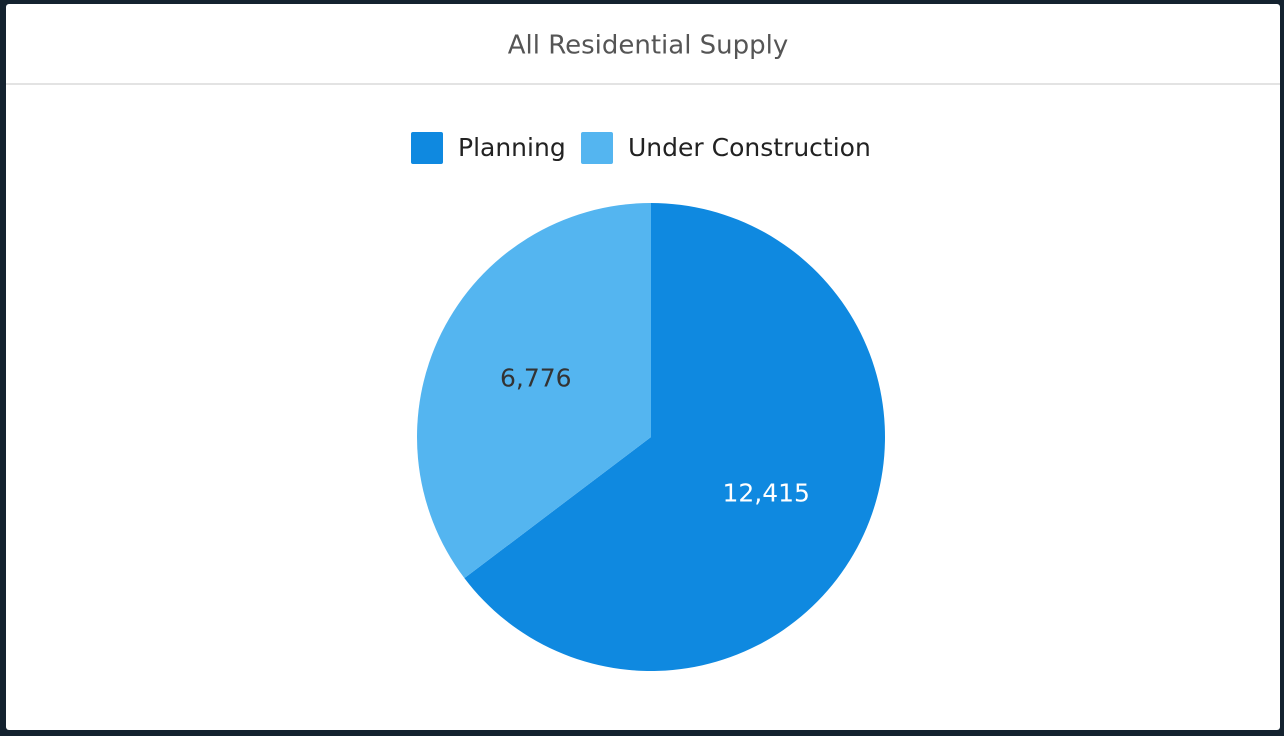 The image size is (1284, 736). I want to click on chart-title: All Residential Supply, so click(648, 46).